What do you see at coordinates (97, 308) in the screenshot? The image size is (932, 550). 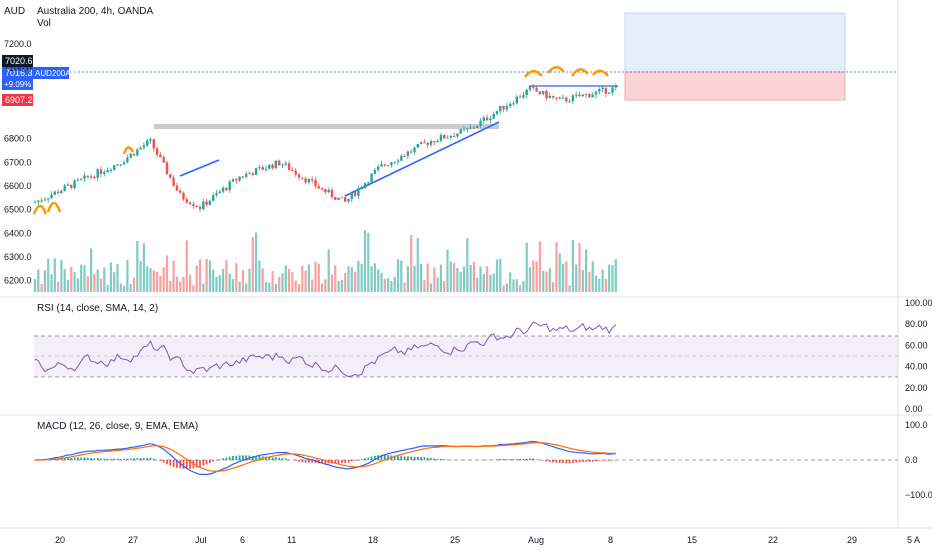 I see `rsi-title: RSI (14, close, SMA, 14, 2)` at bounding box center [97, 308].